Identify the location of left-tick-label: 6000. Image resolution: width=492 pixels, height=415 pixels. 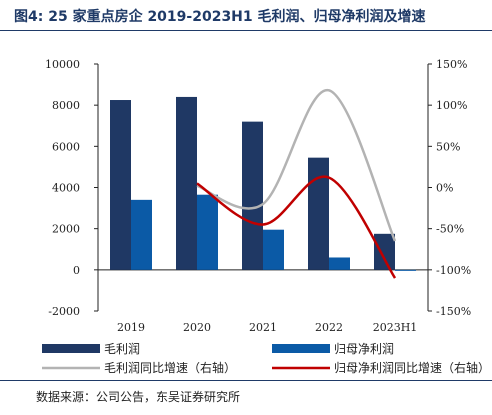
(66, 146).